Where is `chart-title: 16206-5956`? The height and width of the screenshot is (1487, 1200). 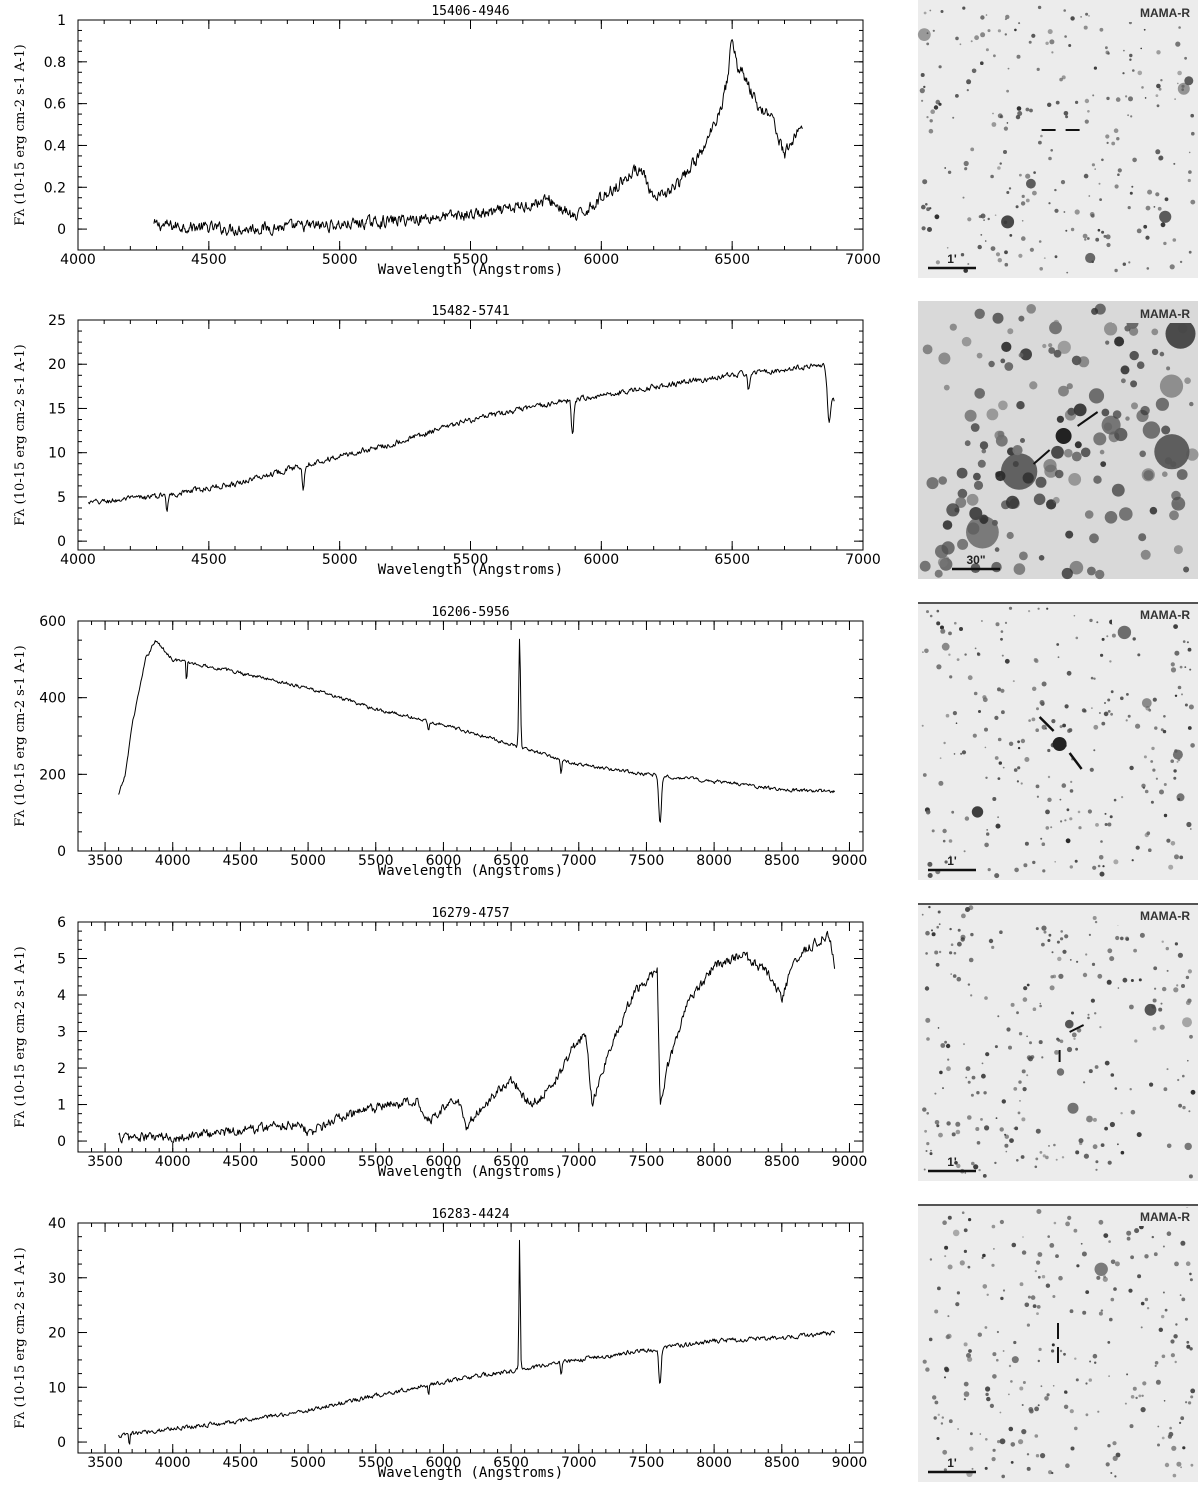 chart-title: 16206-5956 is located at coordinates (470, 612).